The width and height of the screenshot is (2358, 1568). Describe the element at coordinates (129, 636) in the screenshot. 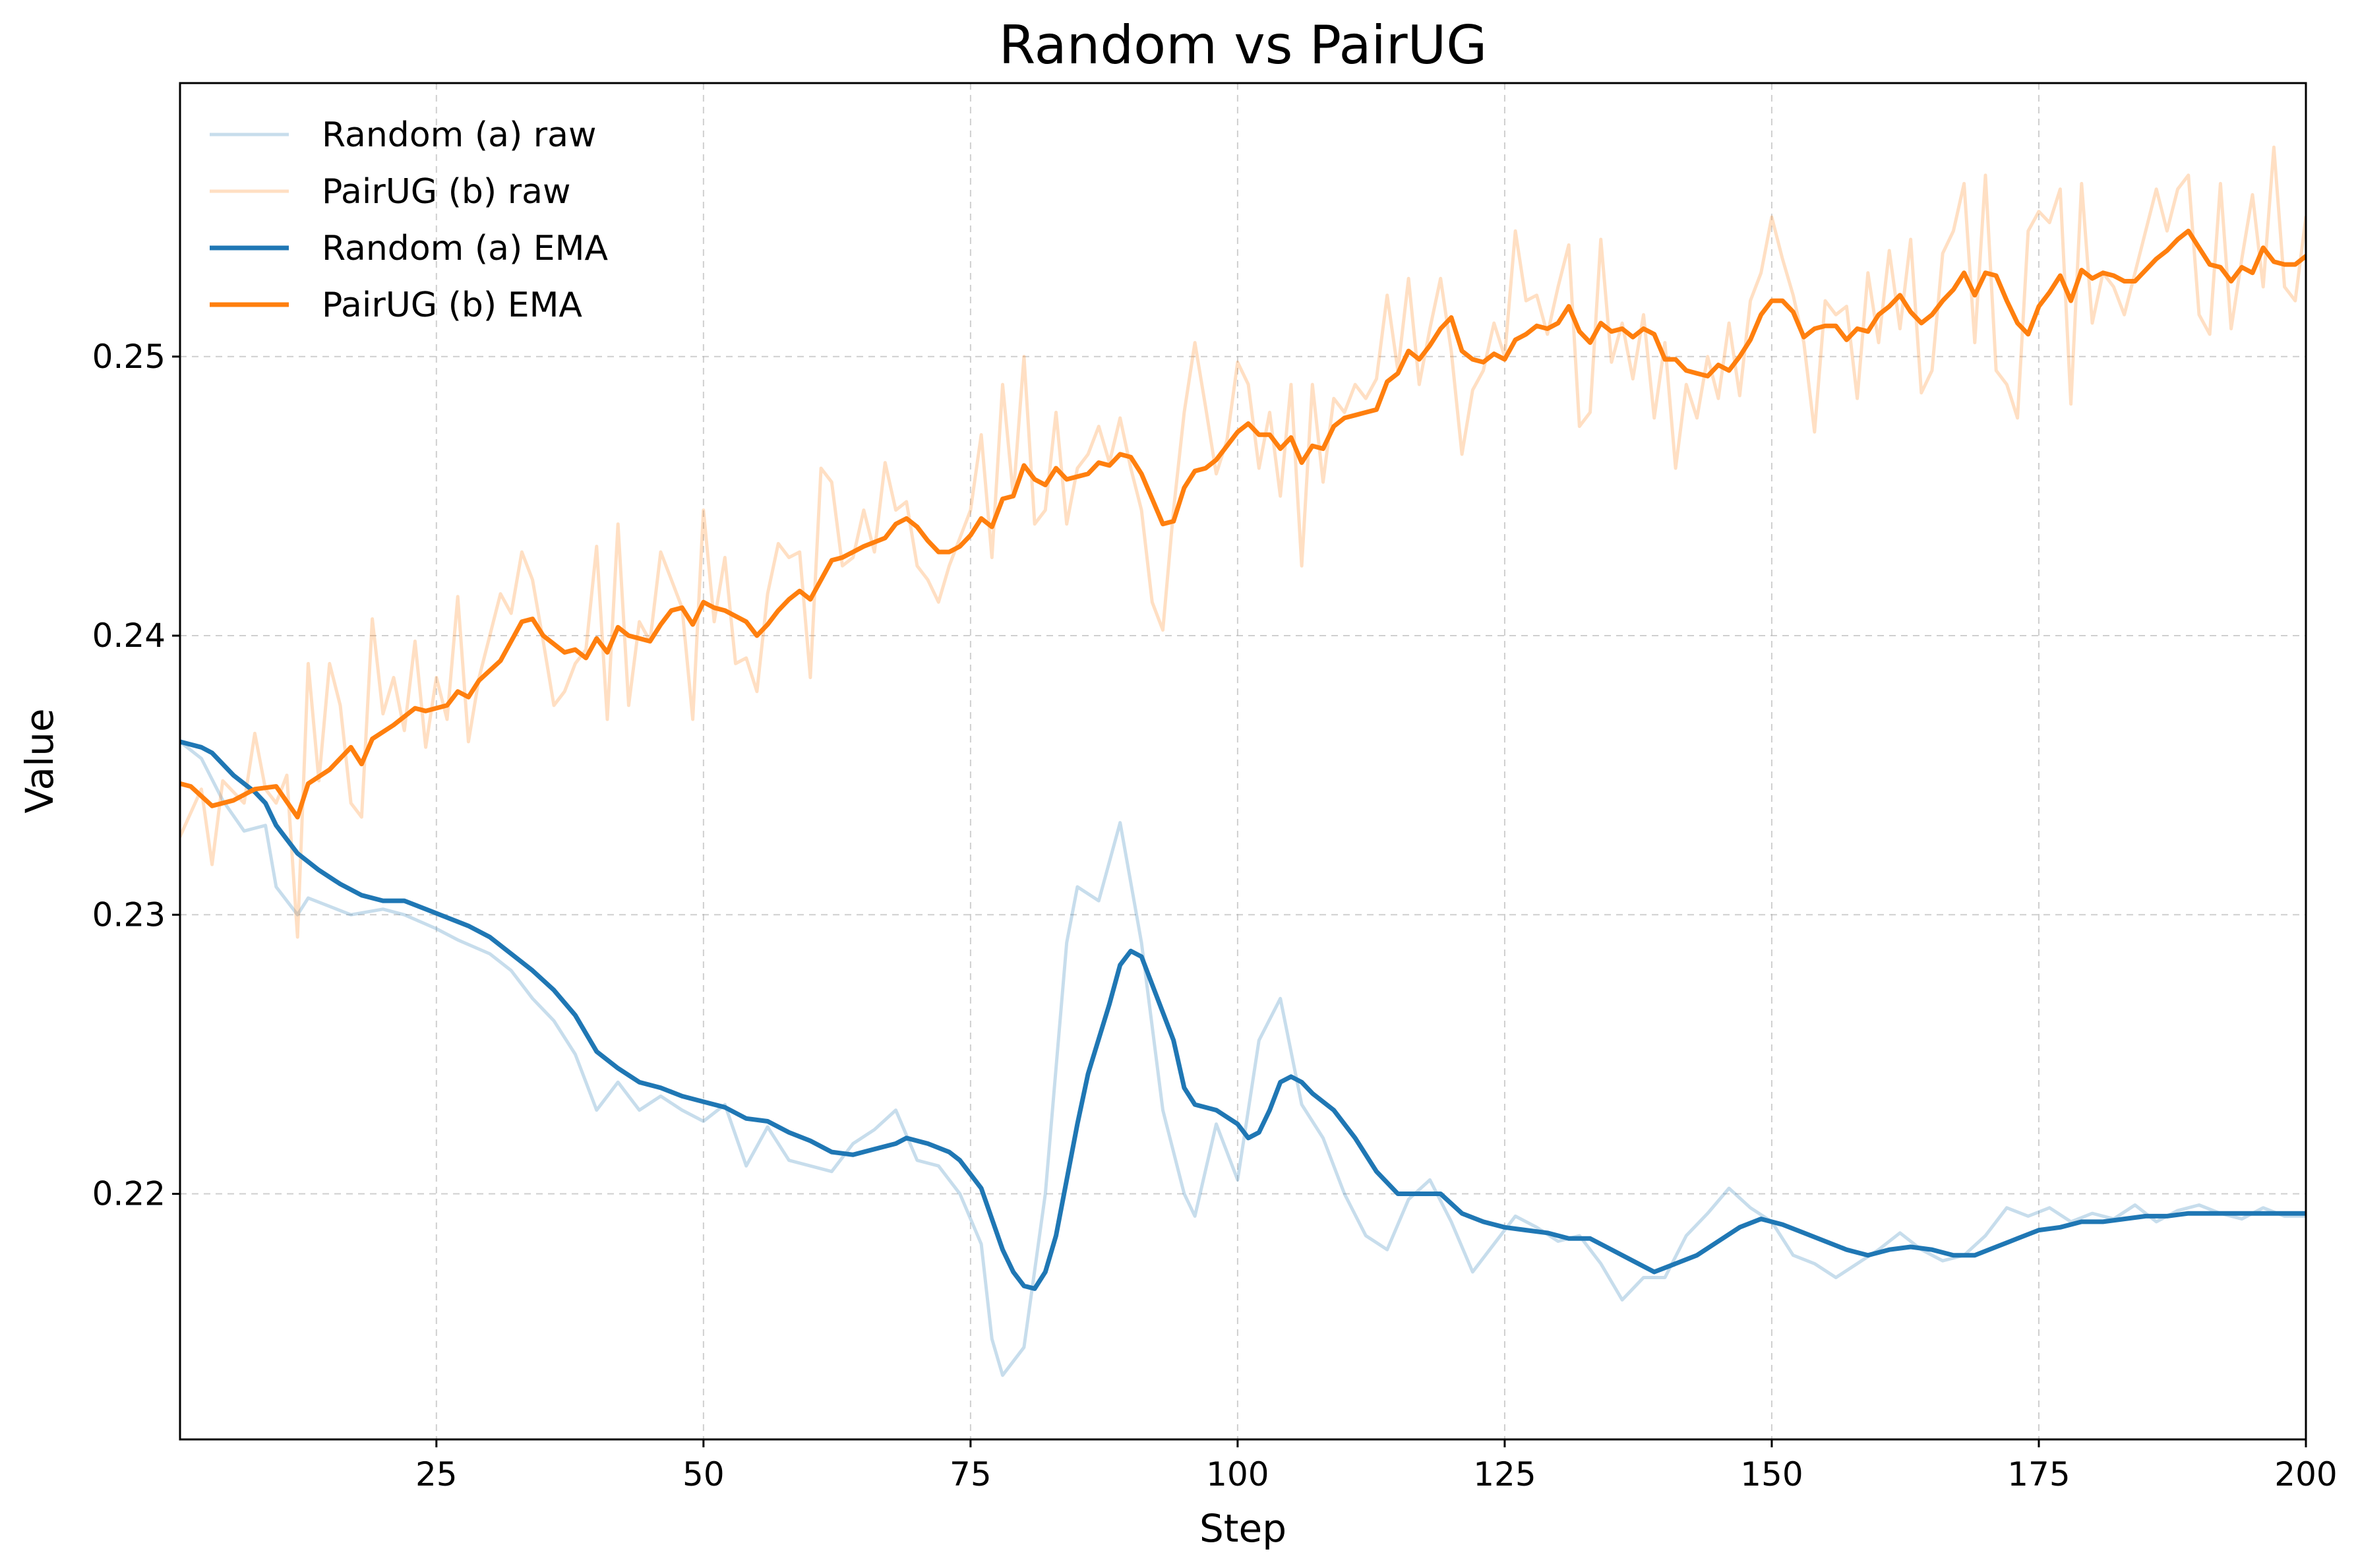

I see `y-tick-label: 0.24` at that location.